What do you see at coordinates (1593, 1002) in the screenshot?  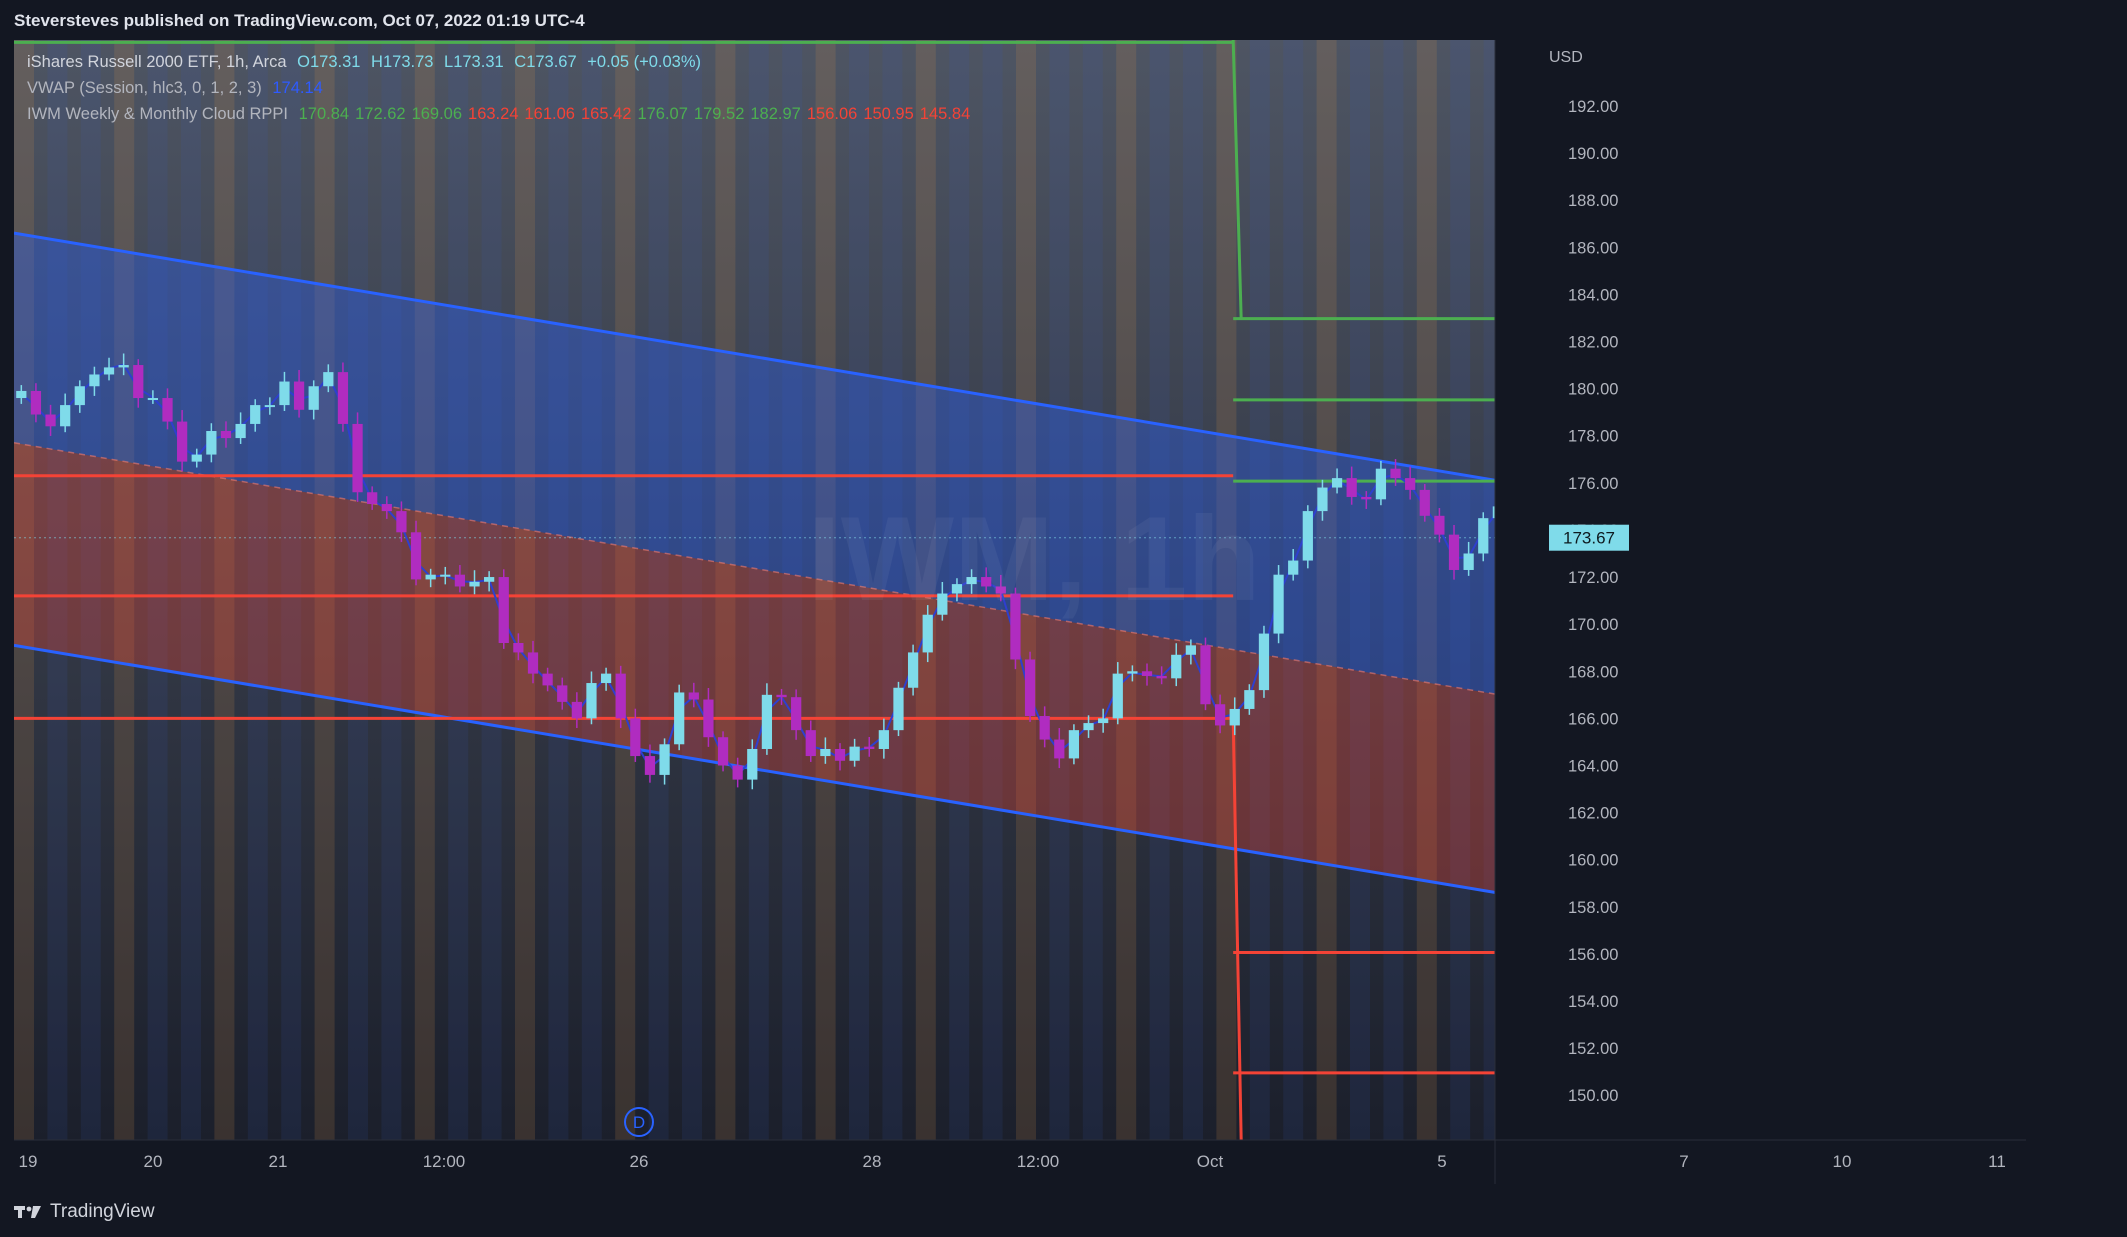 I see `y-tick-label: 154.00` at bounding box center [1593, 1002].